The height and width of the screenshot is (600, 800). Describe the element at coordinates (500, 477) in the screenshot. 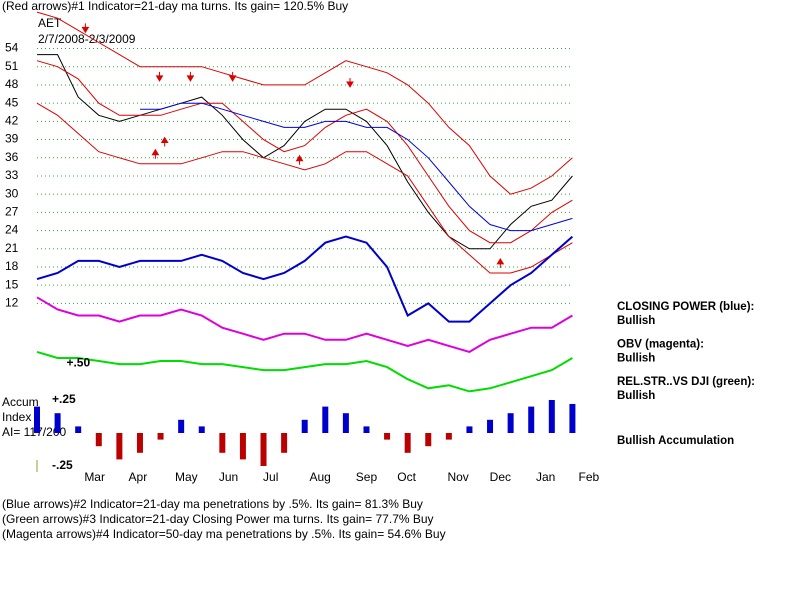

I see `x-tick-label: Dec` at that location.